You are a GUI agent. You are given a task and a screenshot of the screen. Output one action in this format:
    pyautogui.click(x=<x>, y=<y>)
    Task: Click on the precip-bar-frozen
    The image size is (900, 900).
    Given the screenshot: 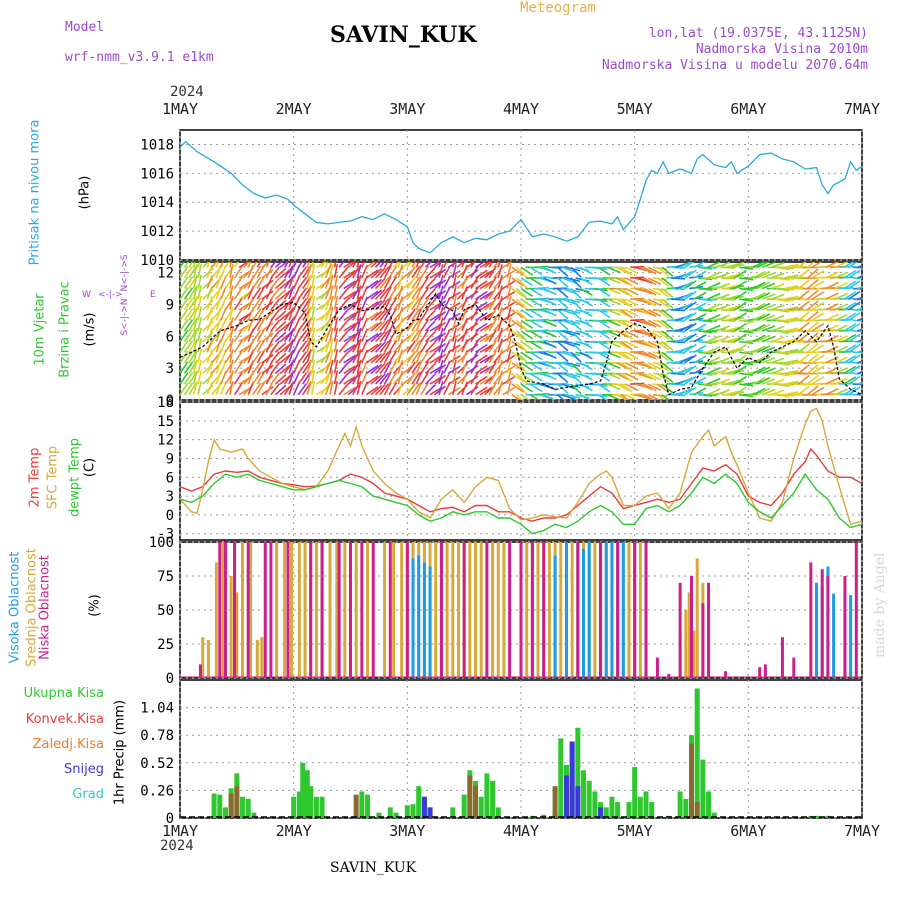 What is the action you would take?
    pyautogui.click(x=691, y=780)
    